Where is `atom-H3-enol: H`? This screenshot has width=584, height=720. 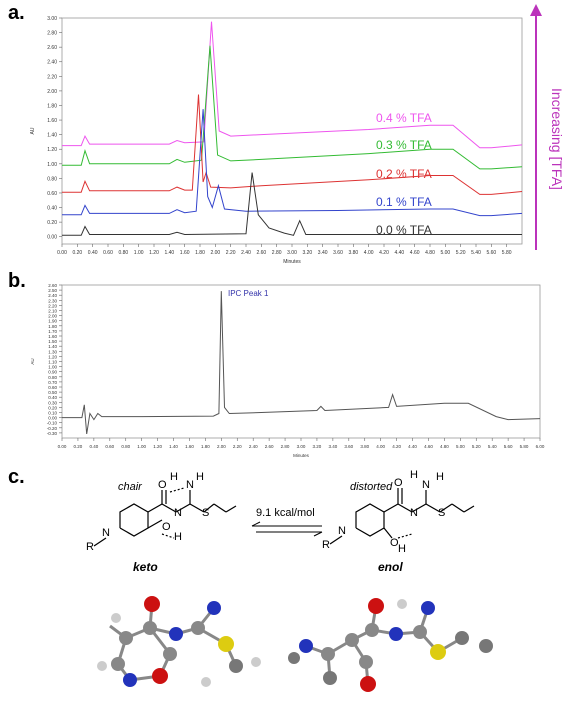
atom-H3-enol: H is located at coordinates (402, 549).